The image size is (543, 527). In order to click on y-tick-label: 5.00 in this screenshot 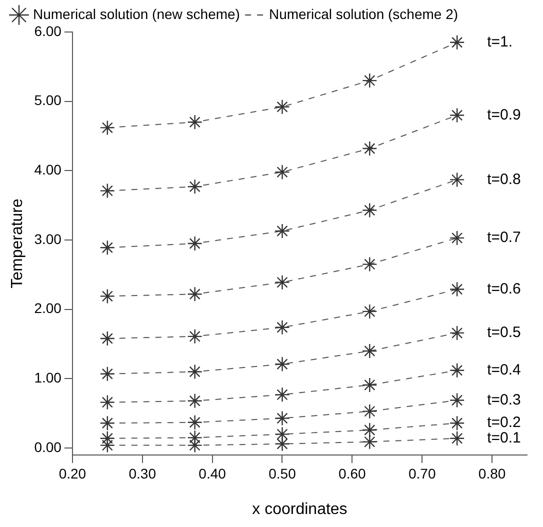, I will do `click(48, 100)`.